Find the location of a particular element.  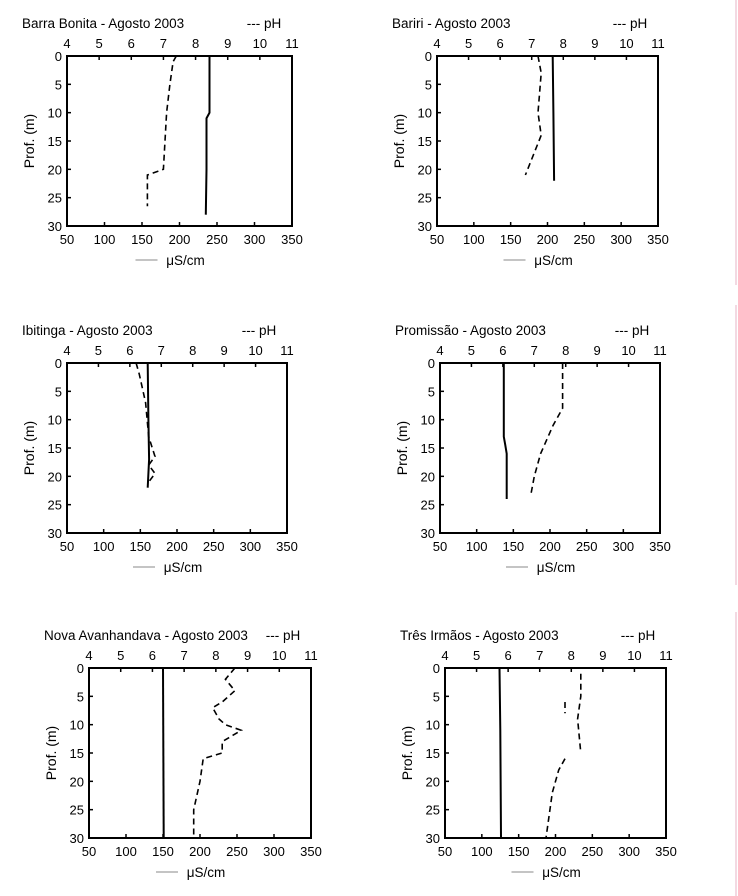

panel-title: Promissão - Agosto 2003 is located at coordinates (470, 330).